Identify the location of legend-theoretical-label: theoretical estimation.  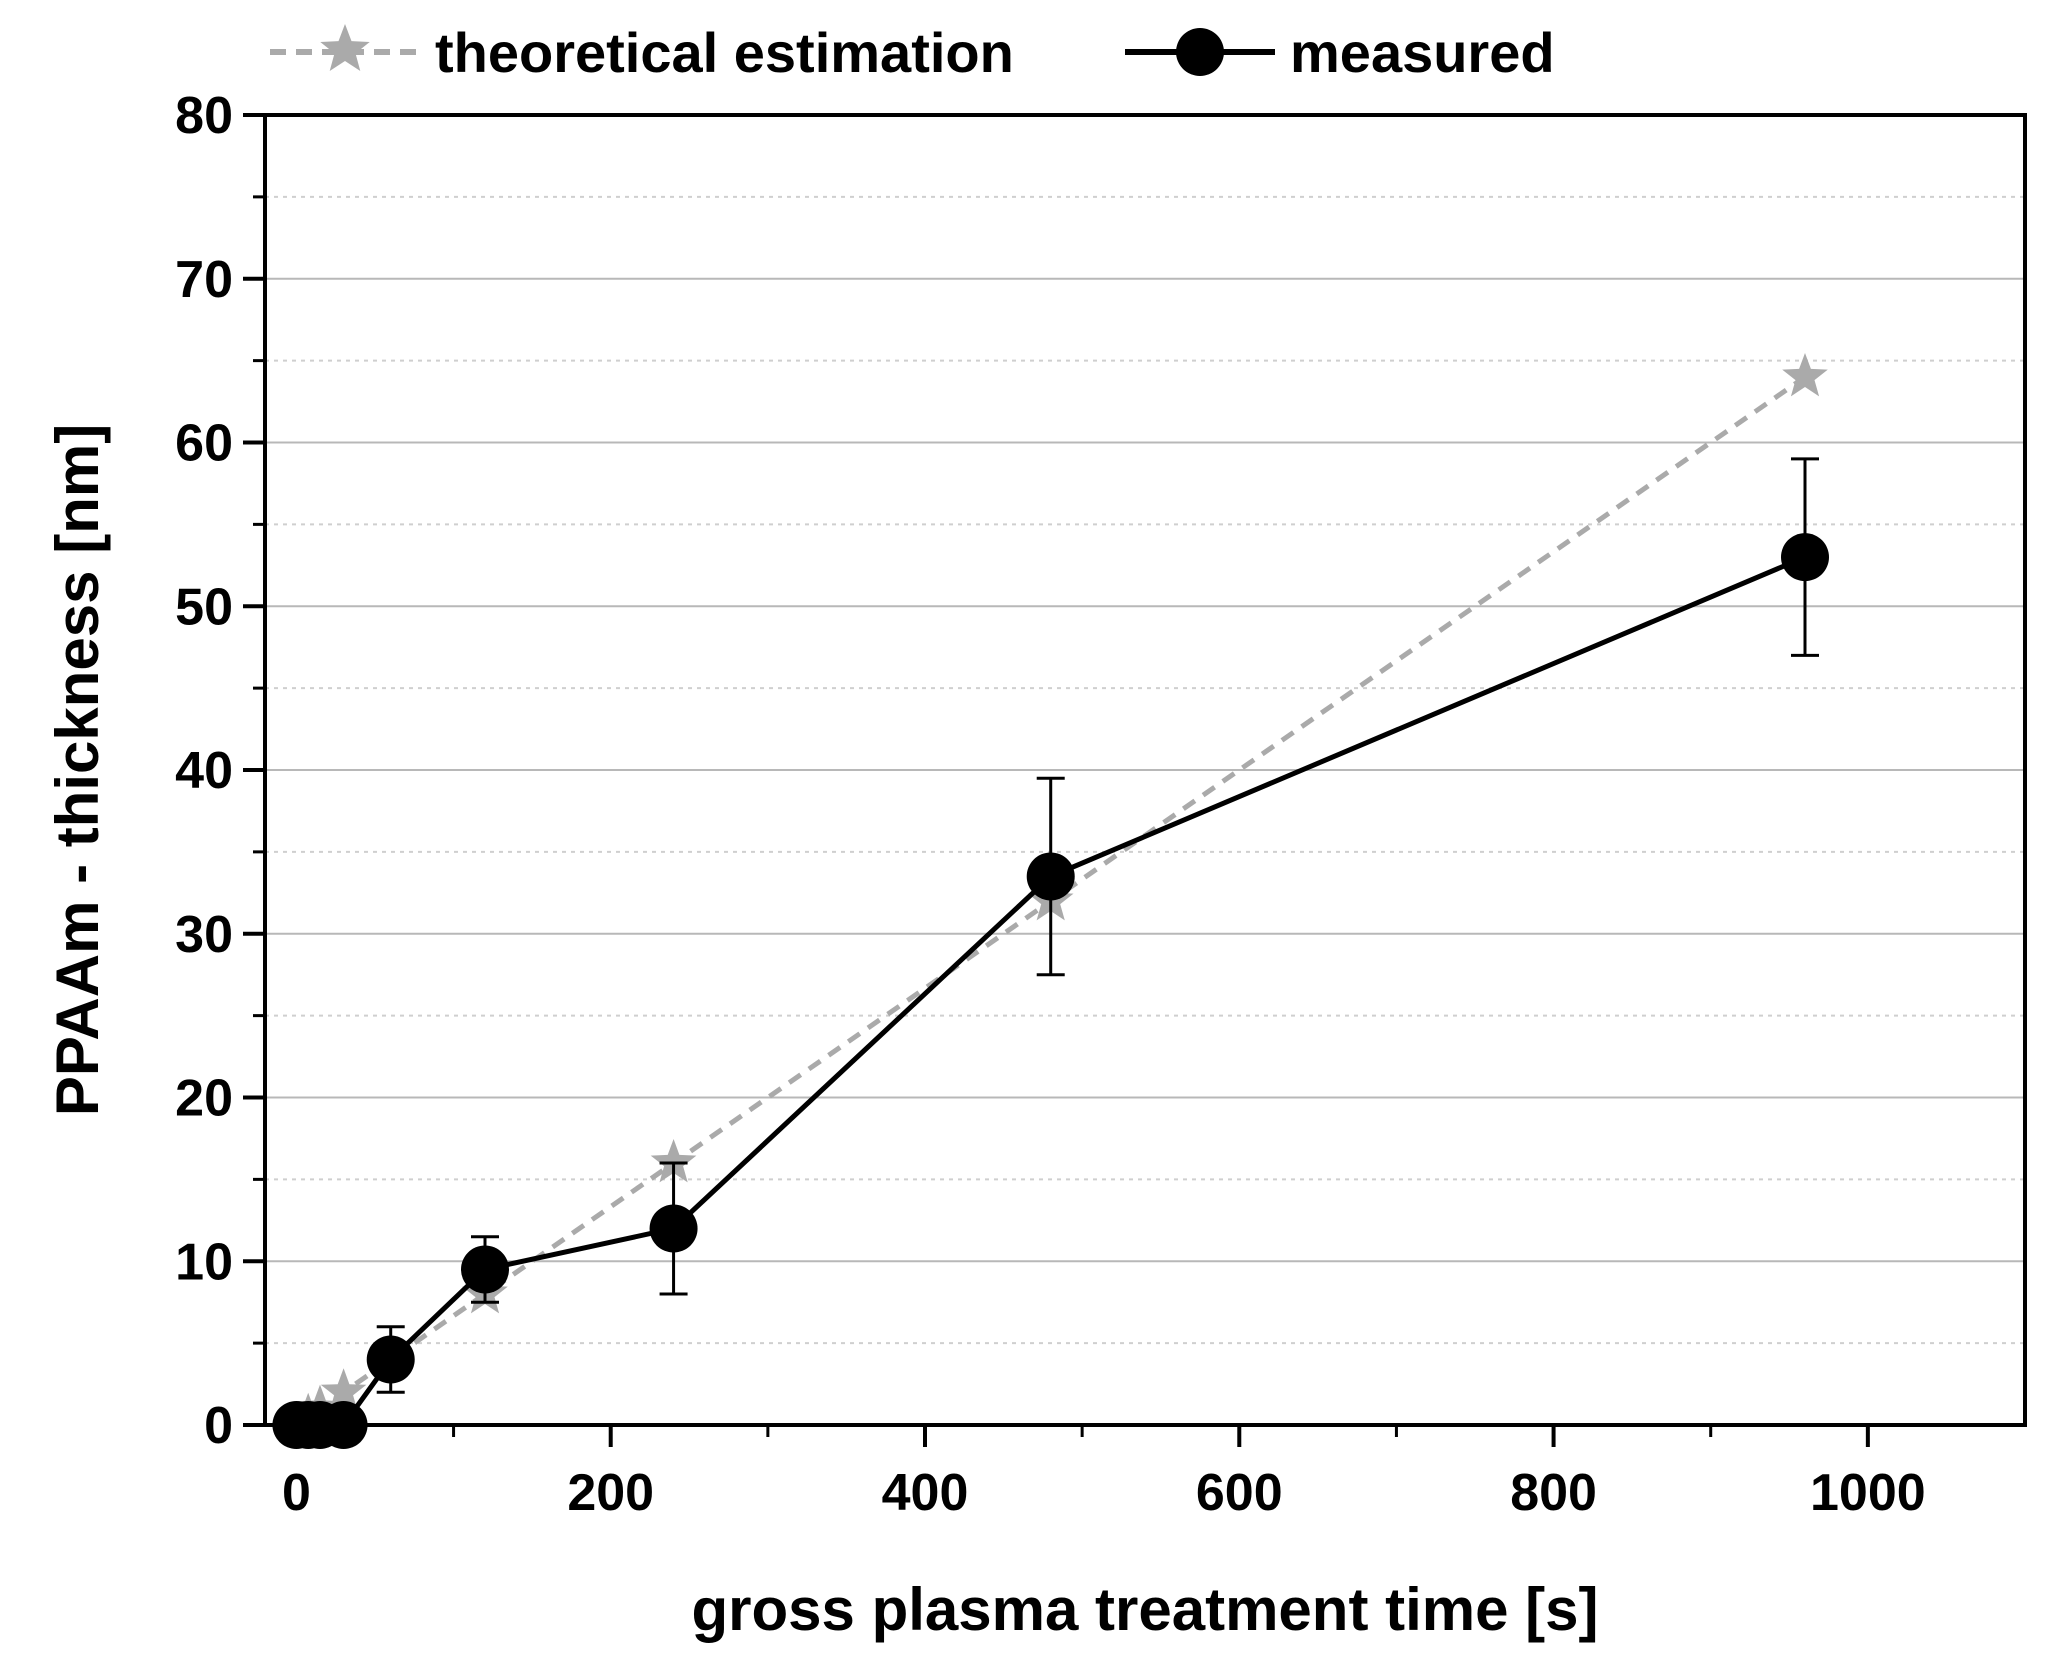
(724, 52).